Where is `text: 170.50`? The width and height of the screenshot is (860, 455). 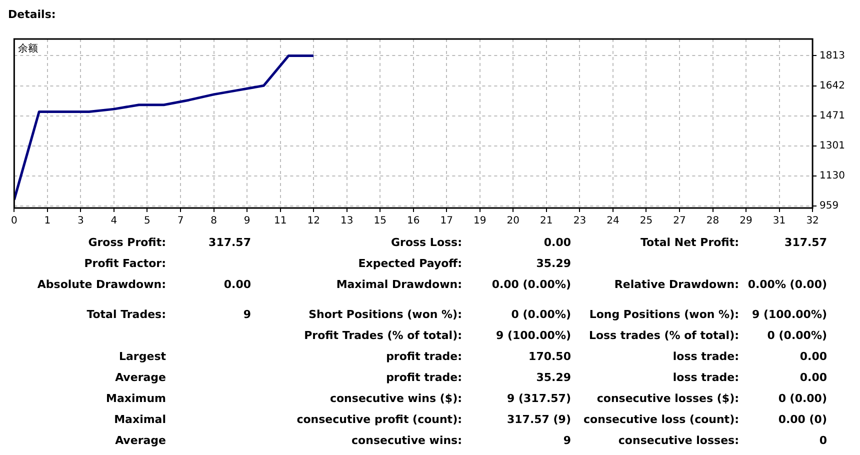
text: 170.50 is located at coordinates (549, 356).